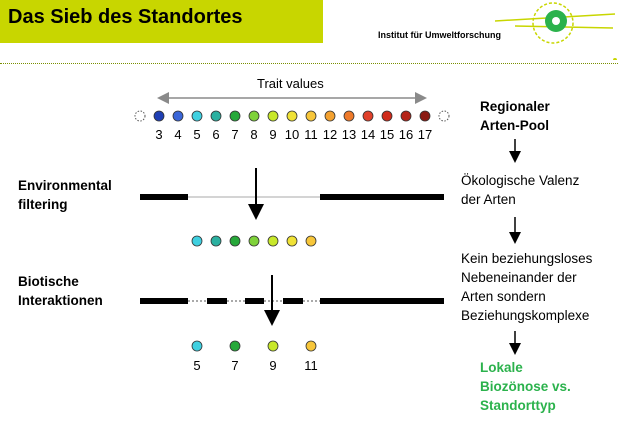  What do you see at coordinates (520, 180) in the screenshot?
I see `ecological-valence-line1: Ökologische Valenz` at bounding box center [520, 180].